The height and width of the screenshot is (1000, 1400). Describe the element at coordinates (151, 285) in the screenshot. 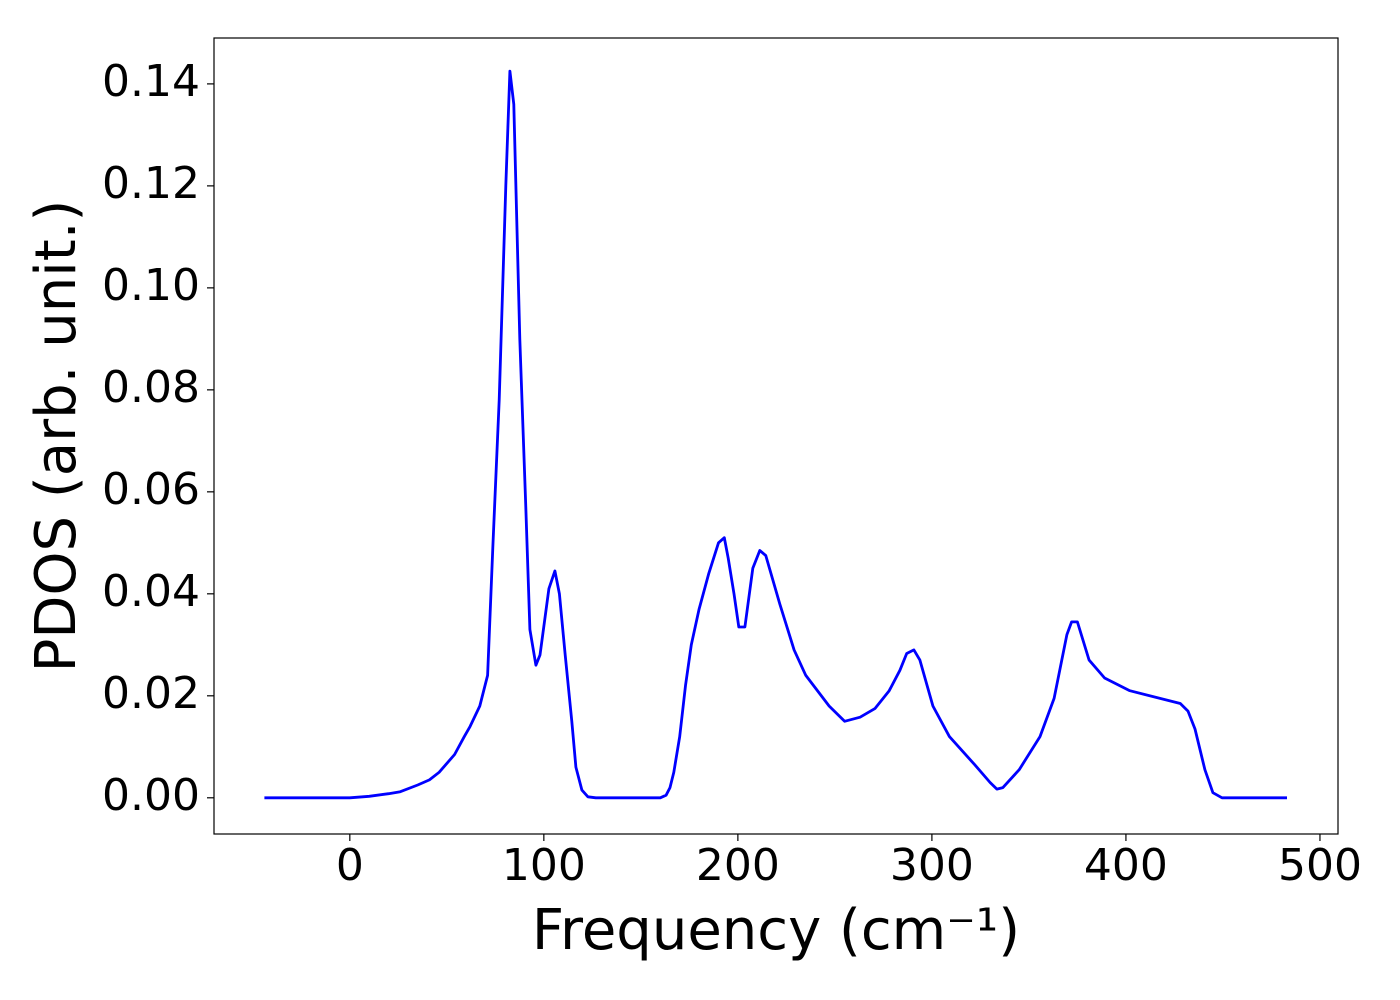

I see `y-tick-label: 0.10` at that location.